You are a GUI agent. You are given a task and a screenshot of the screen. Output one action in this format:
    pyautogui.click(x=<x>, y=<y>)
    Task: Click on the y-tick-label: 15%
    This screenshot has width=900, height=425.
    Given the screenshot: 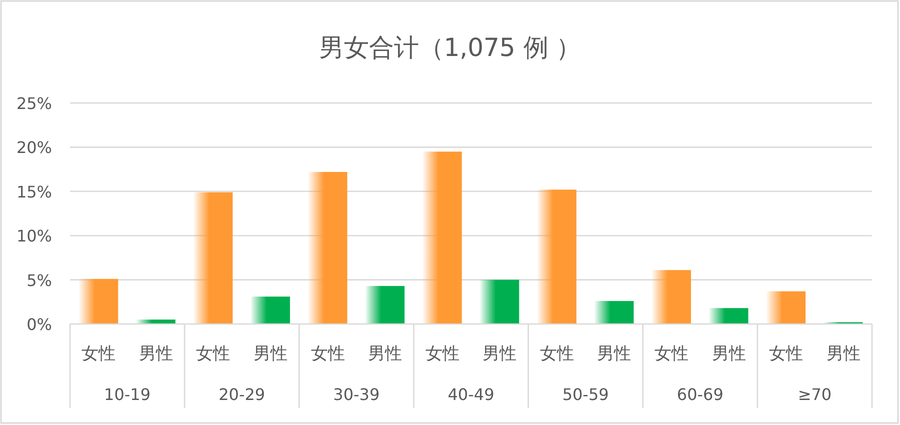 What is the action you would take?
    pyautogui.click(x=34, y=192)
    